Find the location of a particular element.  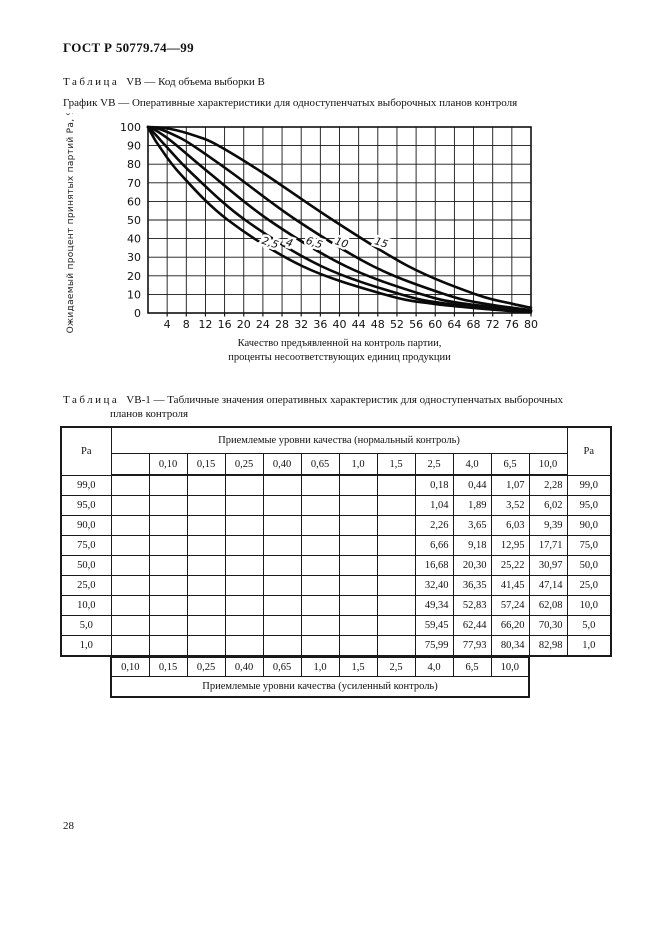

table-cell: 59,45 is located at coordinates (434, 625).